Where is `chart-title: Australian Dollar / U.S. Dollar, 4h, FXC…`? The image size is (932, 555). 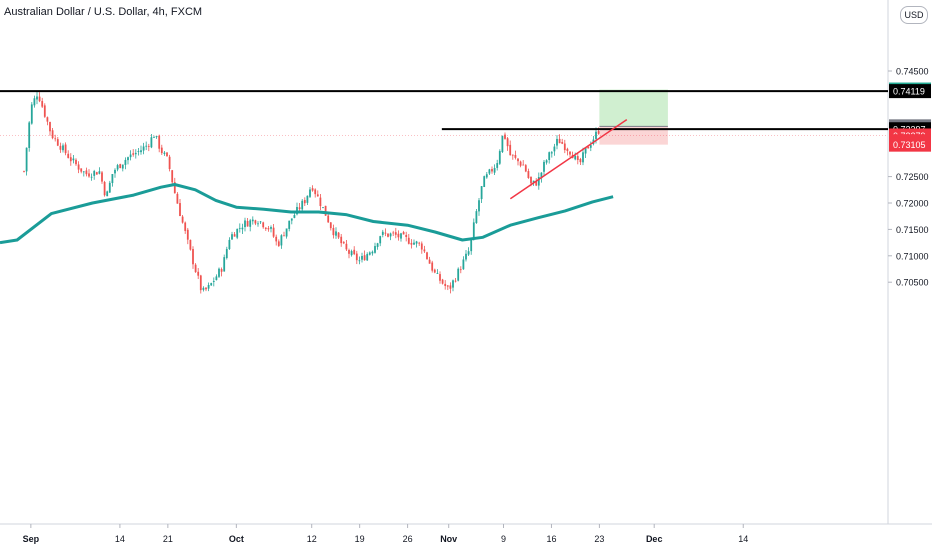 chart-title: Australian Dollar / U.S. Dollar, 4h, FXC… is located at coordinates (103, 12).